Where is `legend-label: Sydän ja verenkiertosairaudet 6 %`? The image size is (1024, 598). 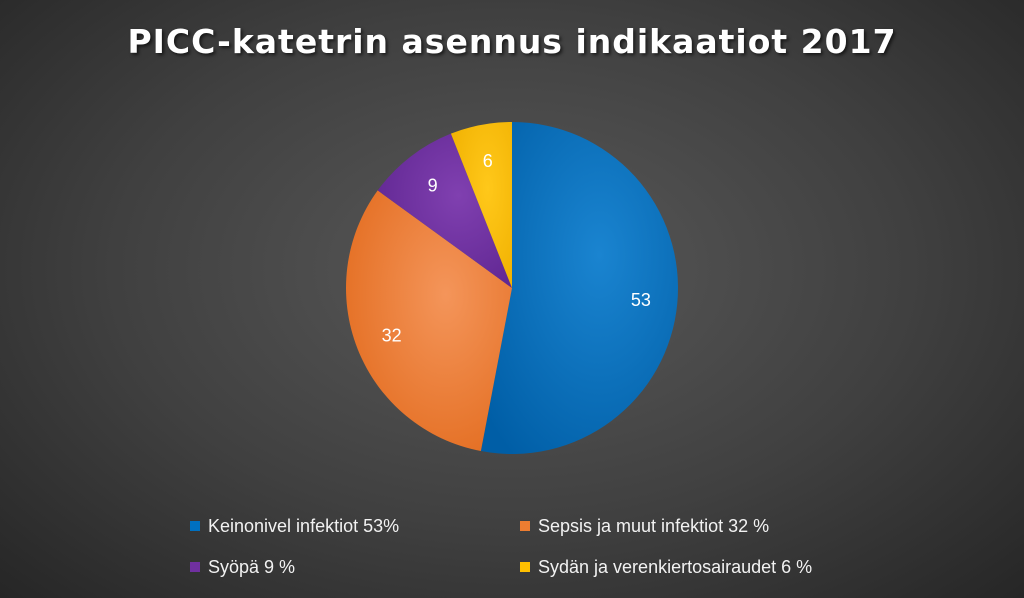 legend-label: Sydän ja verenkiertosairaudet 6 % is located at coordinates (675, 566).